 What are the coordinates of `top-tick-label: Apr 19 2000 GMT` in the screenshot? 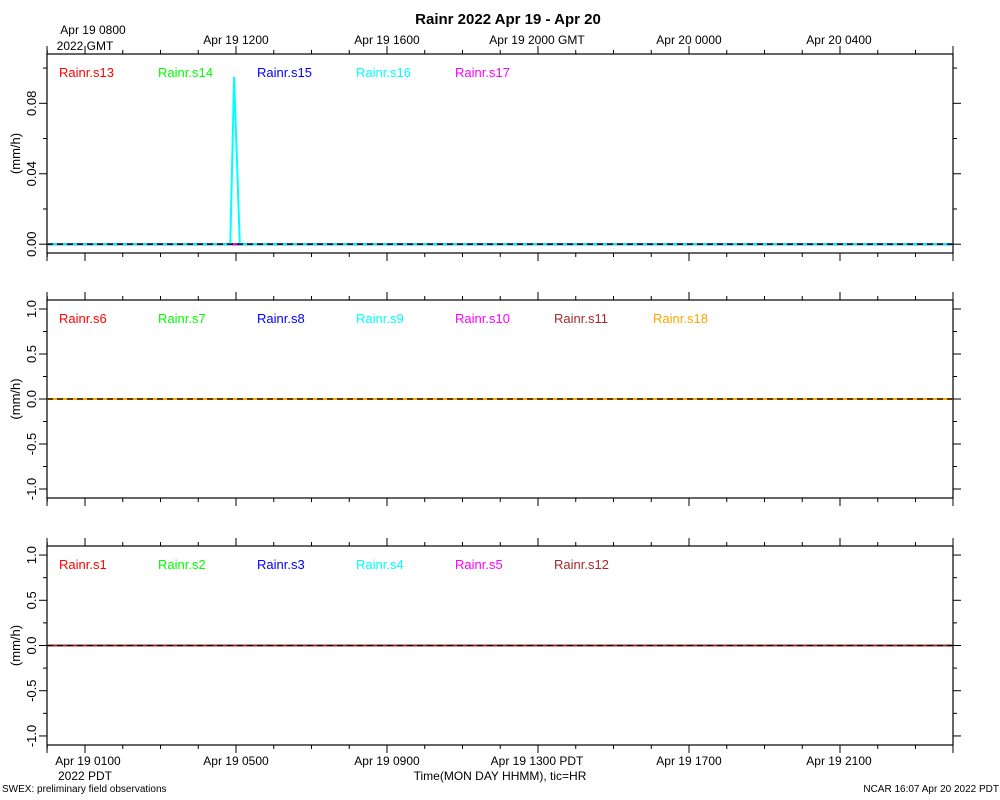 It's located at (537, 40).